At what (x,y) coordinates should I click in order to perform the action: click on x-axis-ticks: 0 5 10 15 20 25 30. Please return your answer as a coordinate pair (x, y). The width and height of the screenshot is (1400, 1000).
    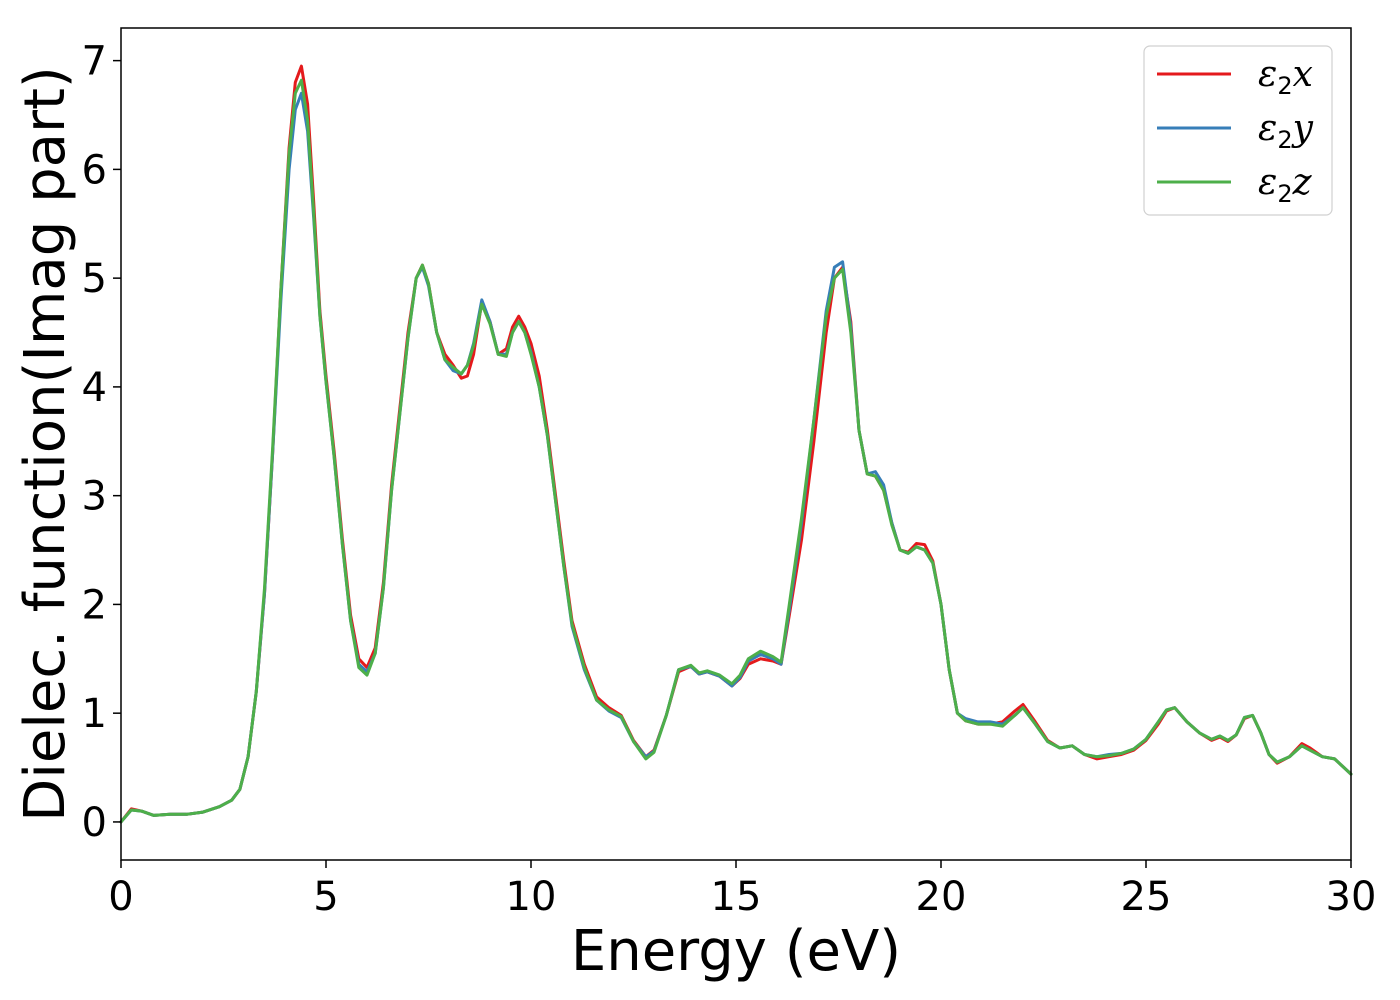
    Looking at the image, I should click on (742, 890).